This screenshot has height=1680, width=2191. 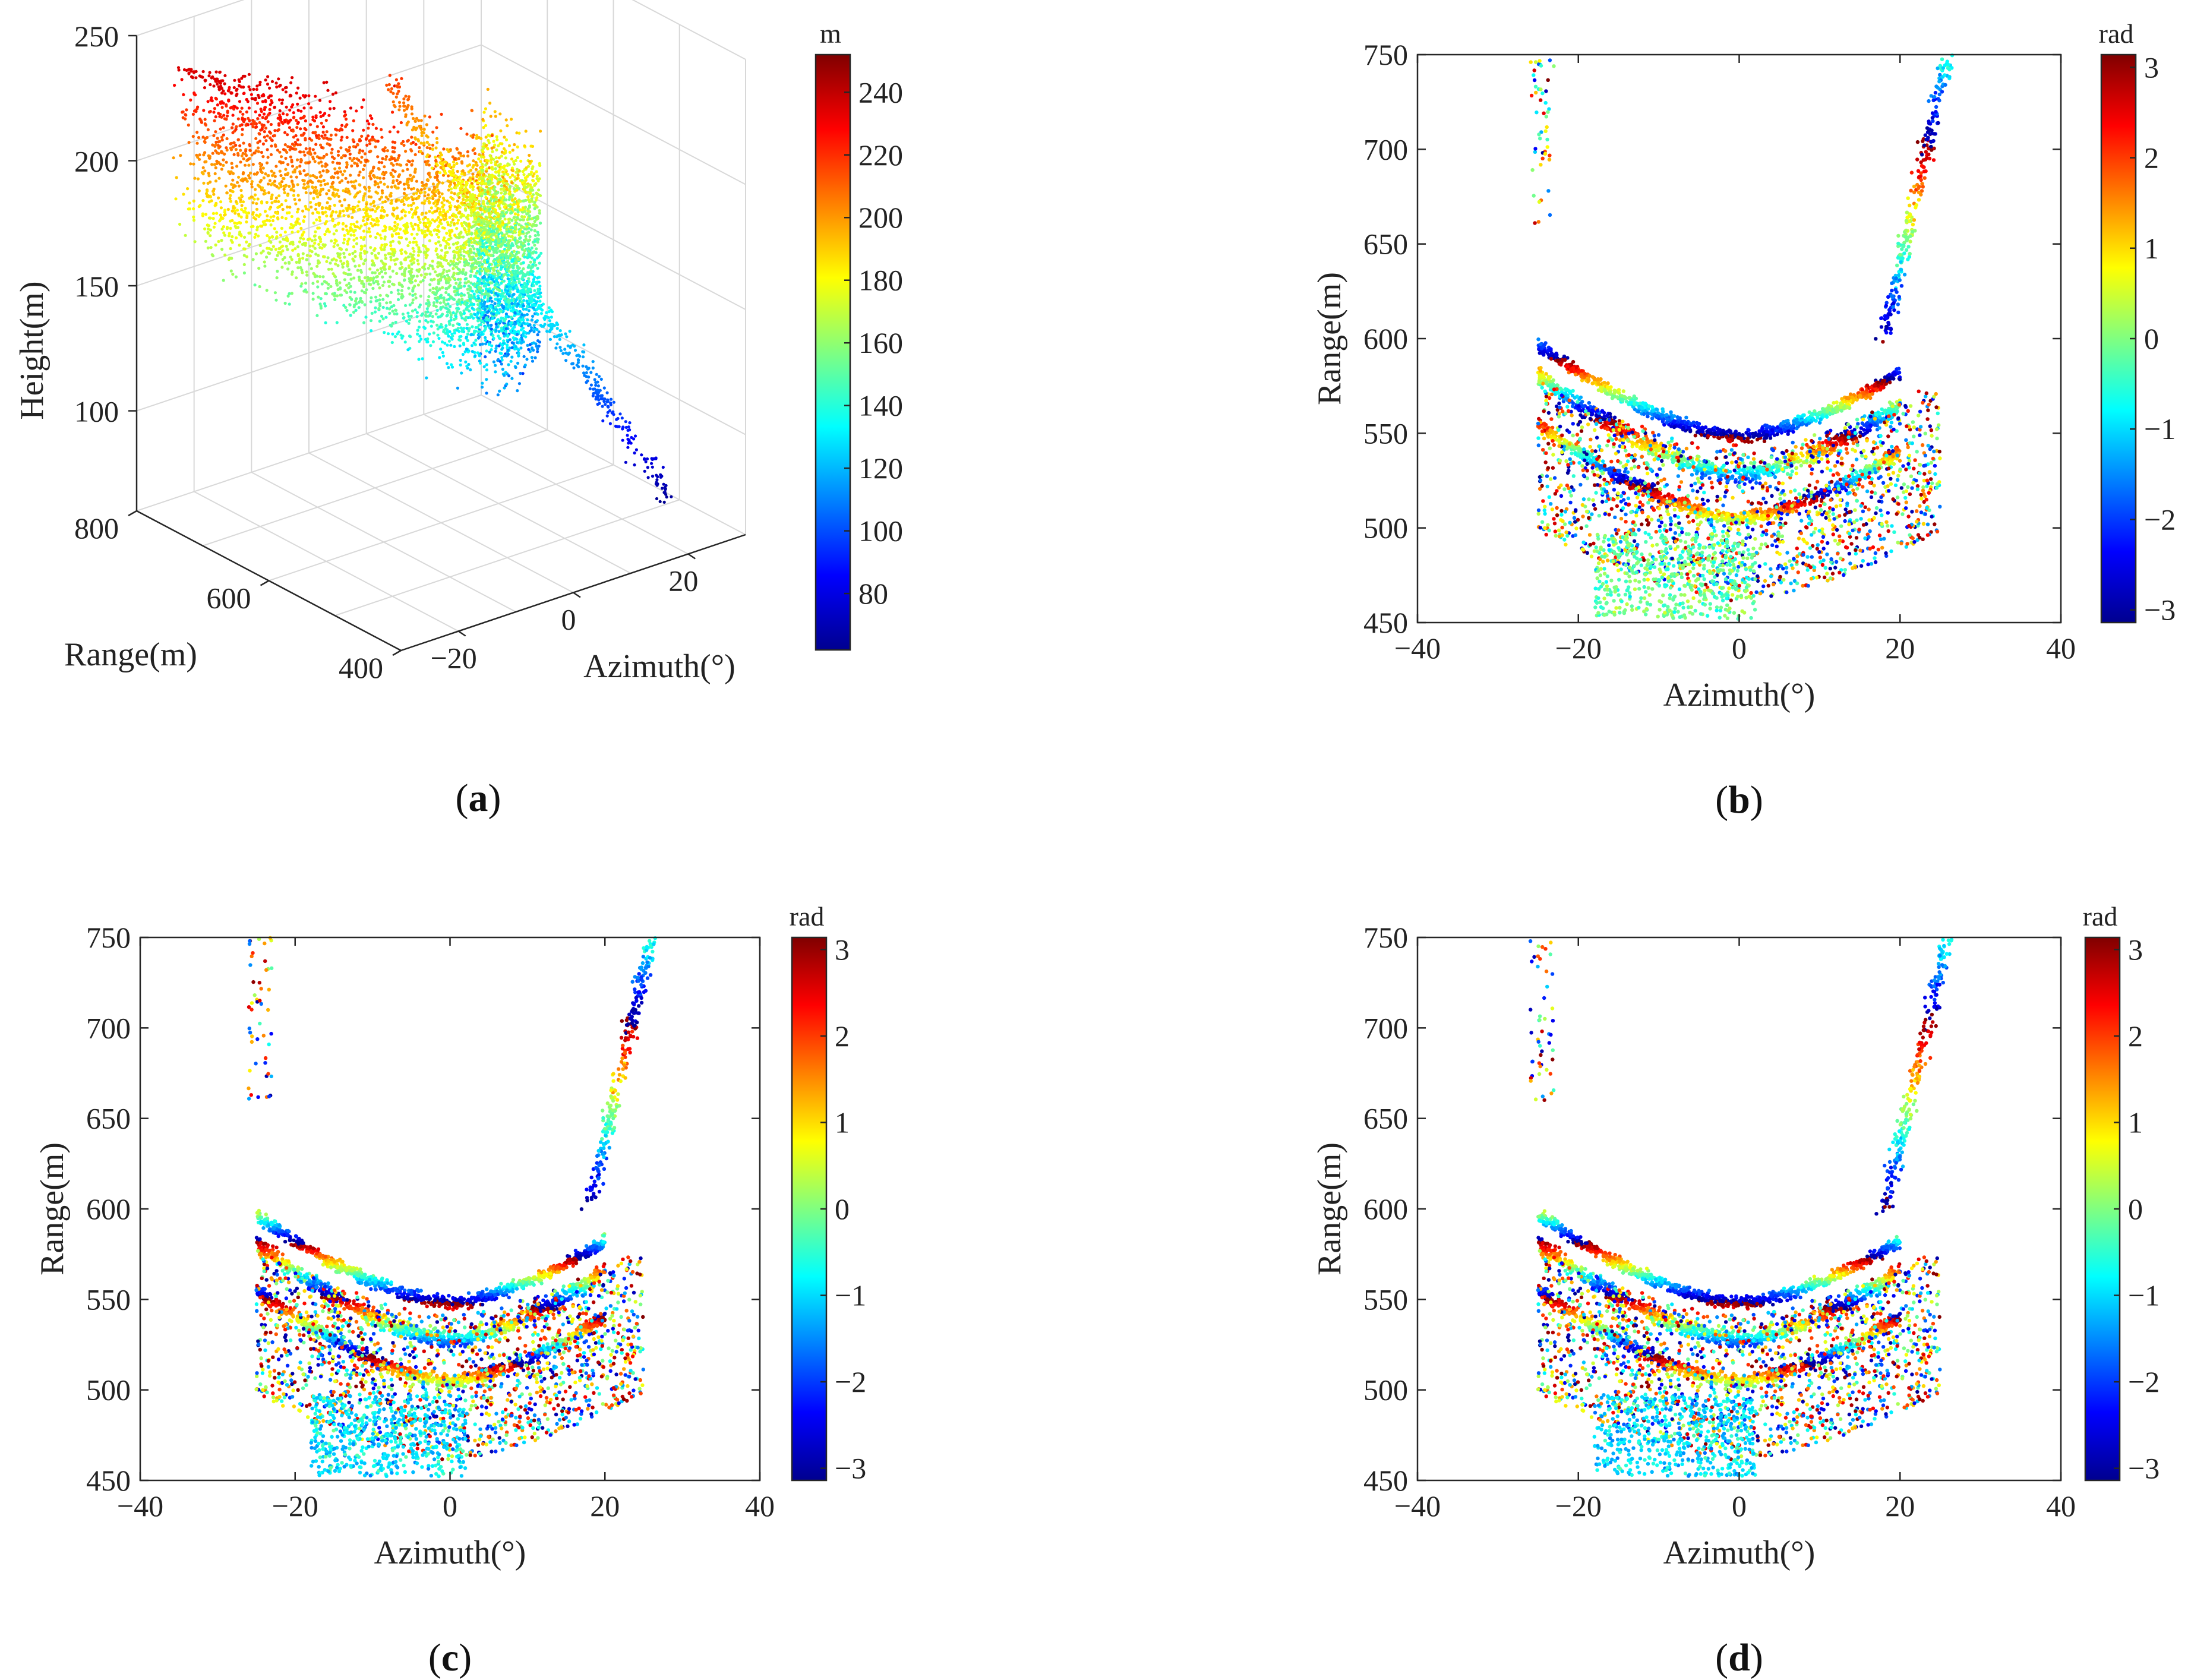 I want to click on grid-line, so click(x=190, y=18).